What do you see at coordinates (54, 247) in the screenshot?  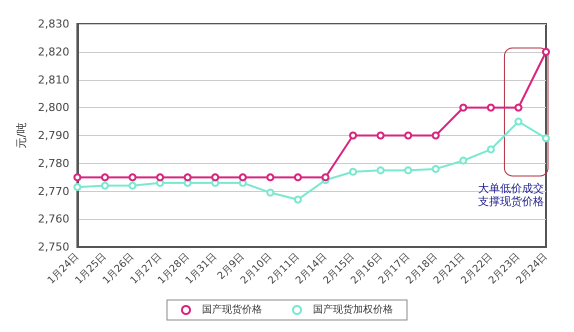 I see `y-tick-label: 2,750` at bounding box center [54, 247].